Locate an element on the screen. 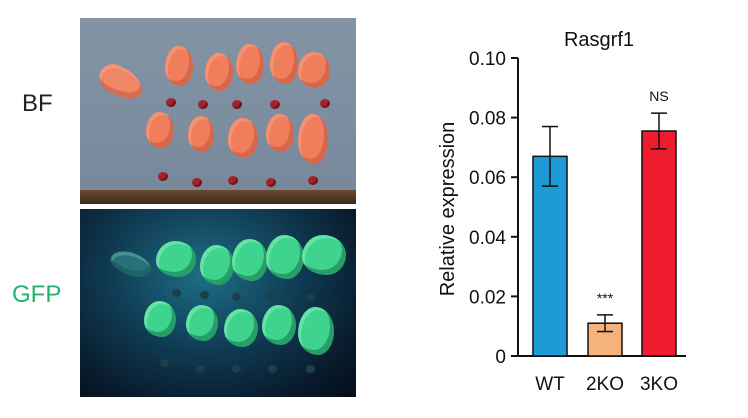 This screenshot has height=418, width=748. photo-shelf is located at coordinates (218, 197).